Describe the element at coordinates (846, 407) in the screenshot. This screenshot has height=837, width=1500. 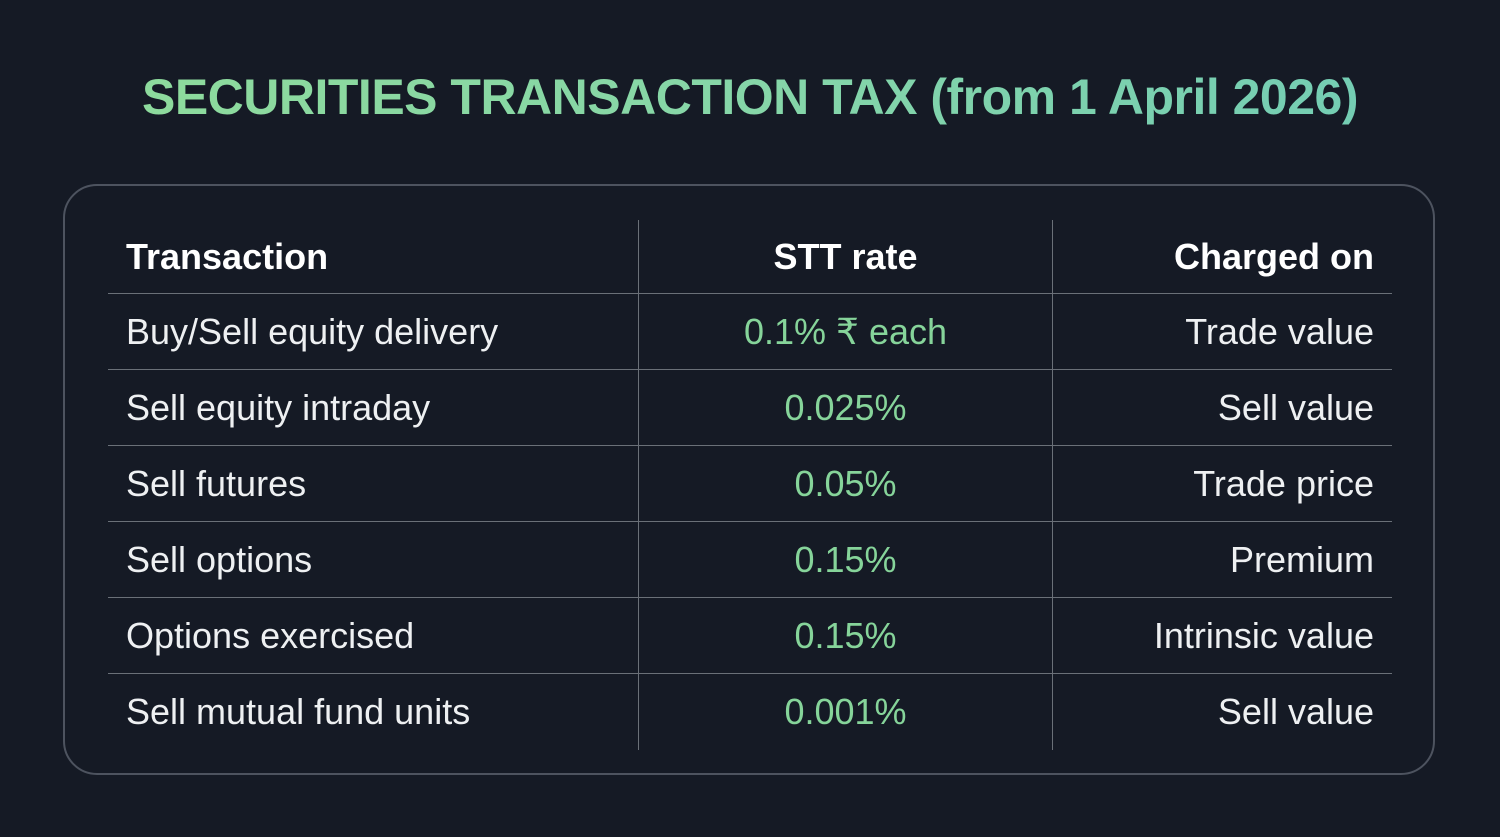
I see `stt-rate-cell: 0.025%` at that location.